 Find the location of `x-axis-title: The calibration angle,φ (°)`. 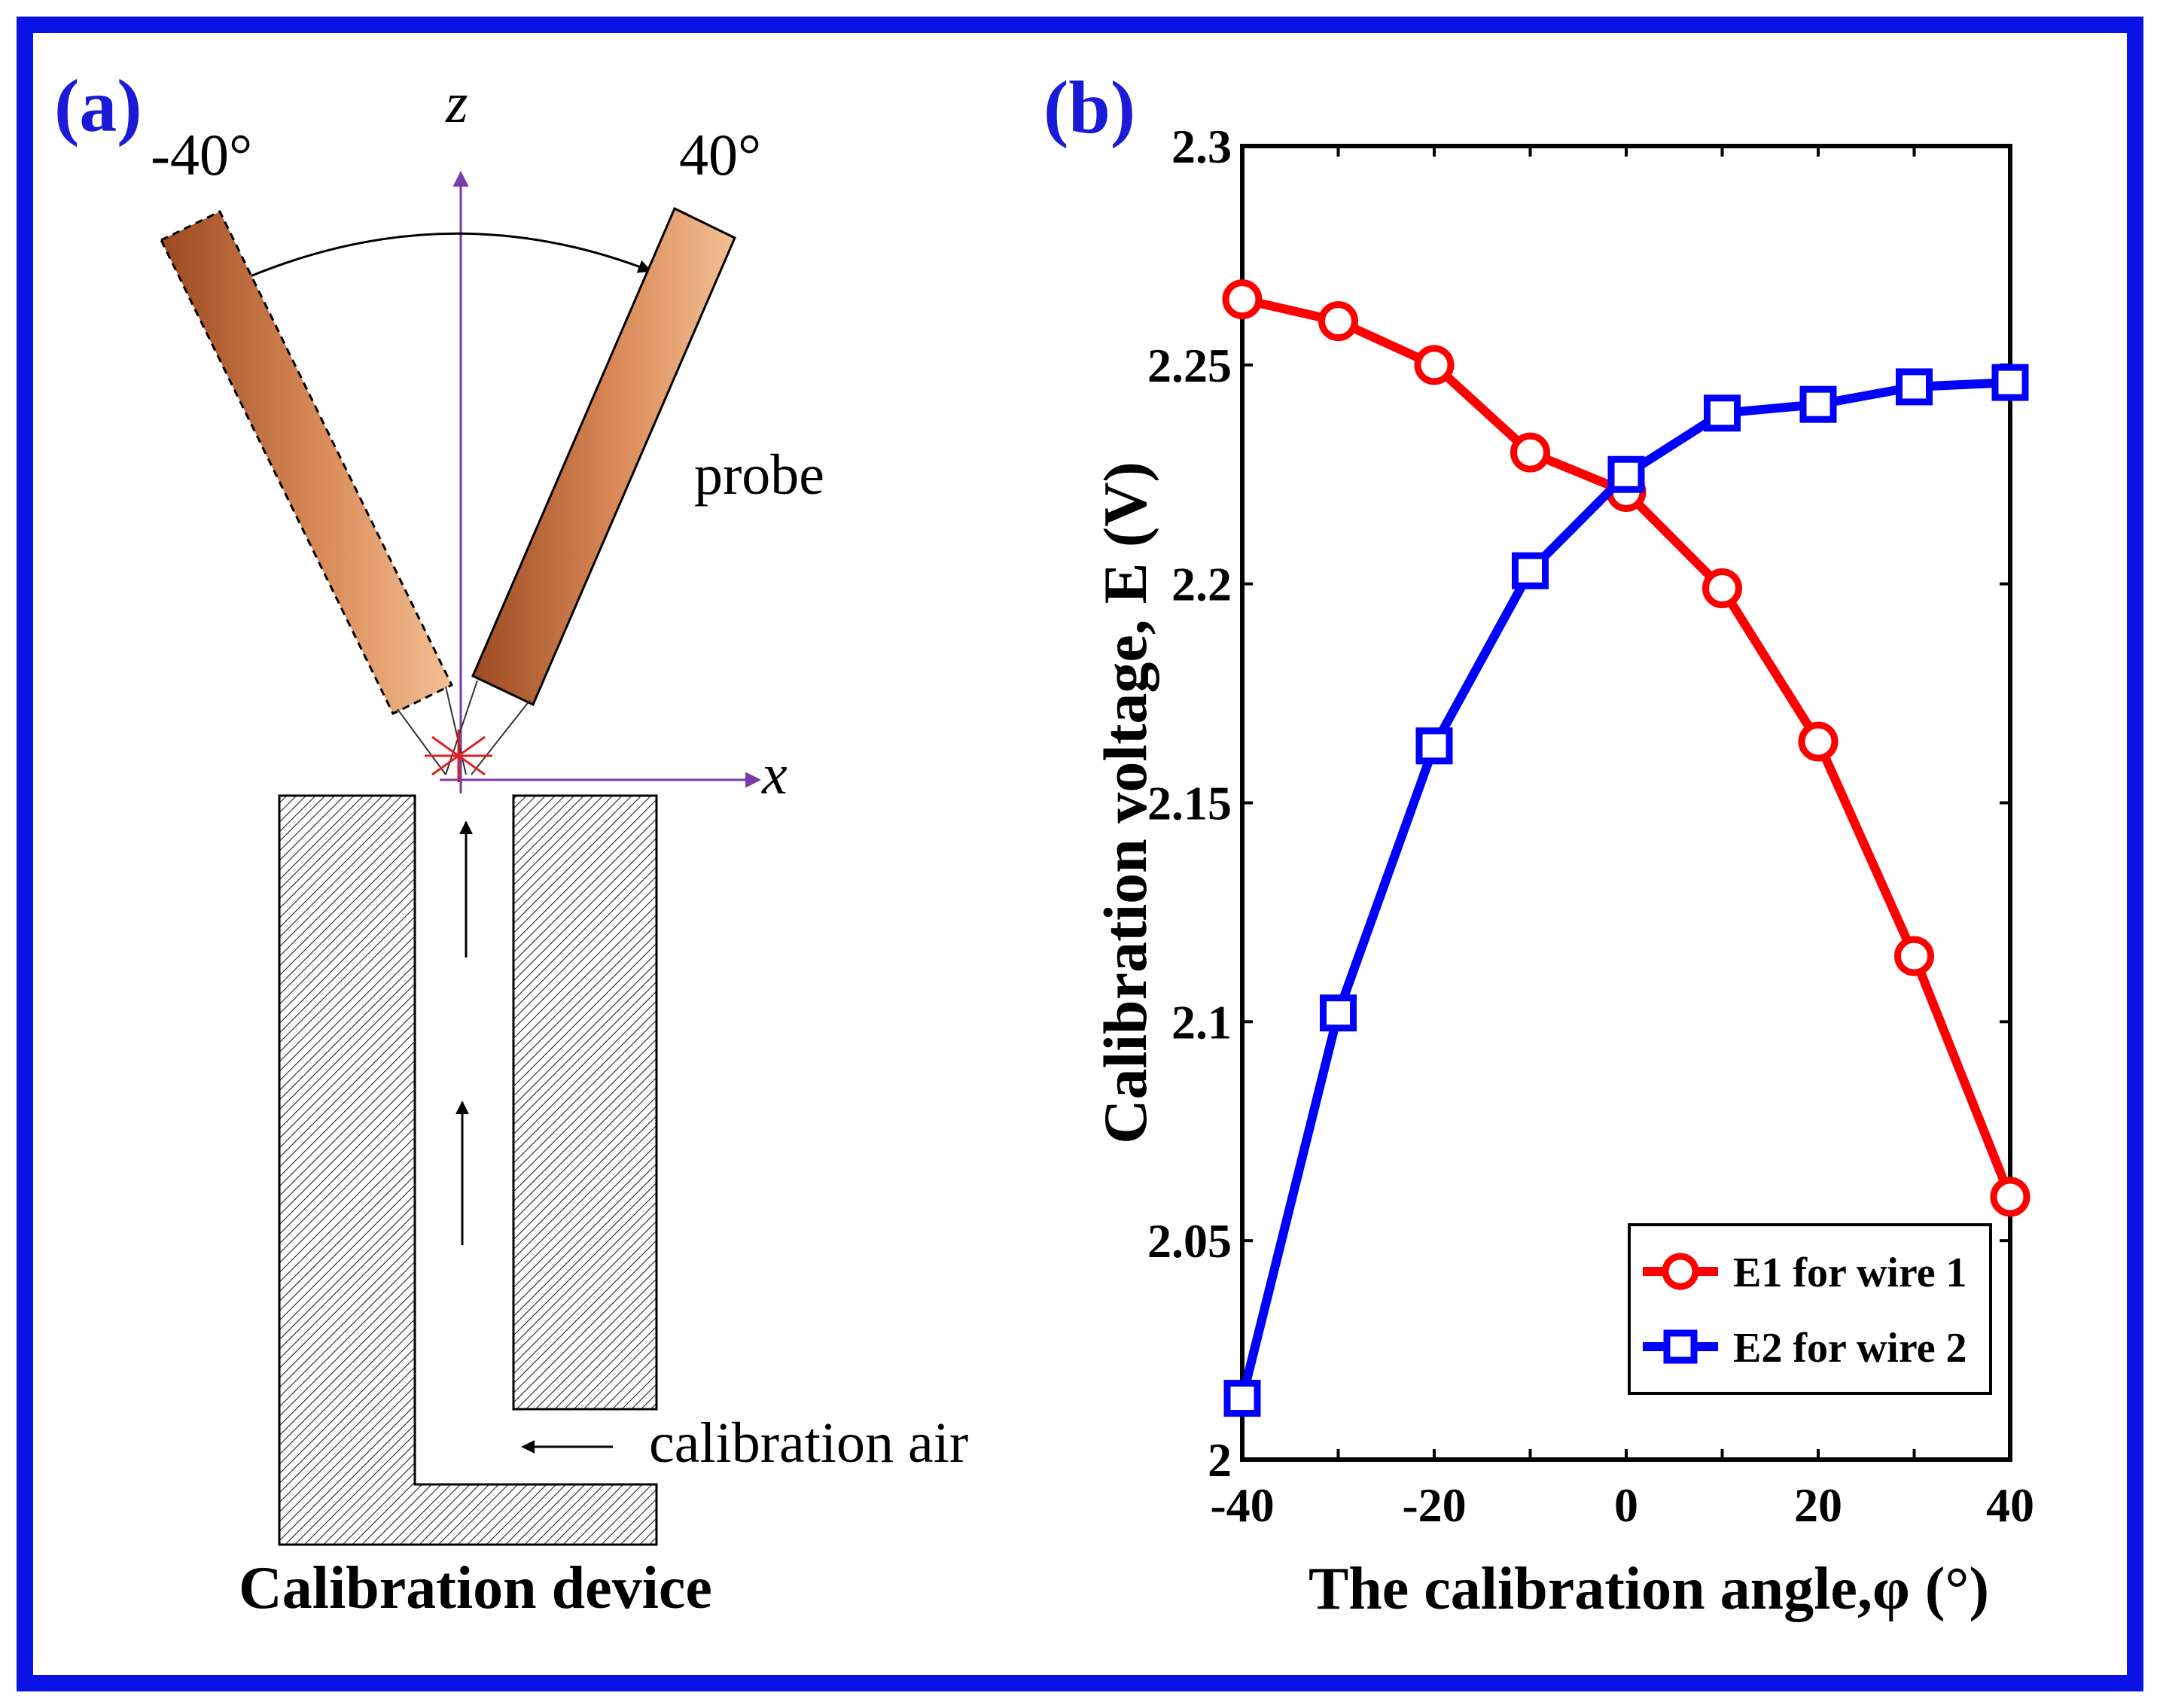

x-axis-title: The calibration angle,φ (°) is located at coordinates (1649, 1589).